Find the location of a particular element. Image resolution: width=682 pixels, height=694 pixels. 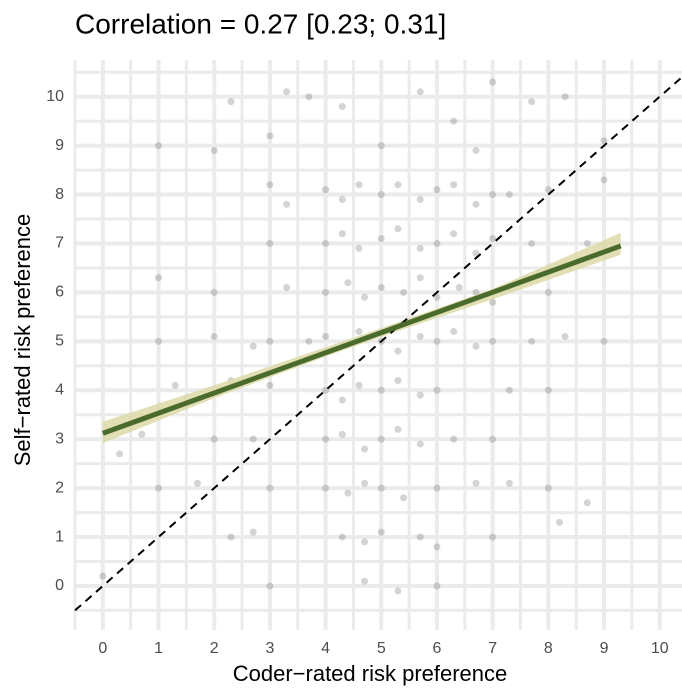

y-tick-label: 9 is located at coordinates (59, 145).